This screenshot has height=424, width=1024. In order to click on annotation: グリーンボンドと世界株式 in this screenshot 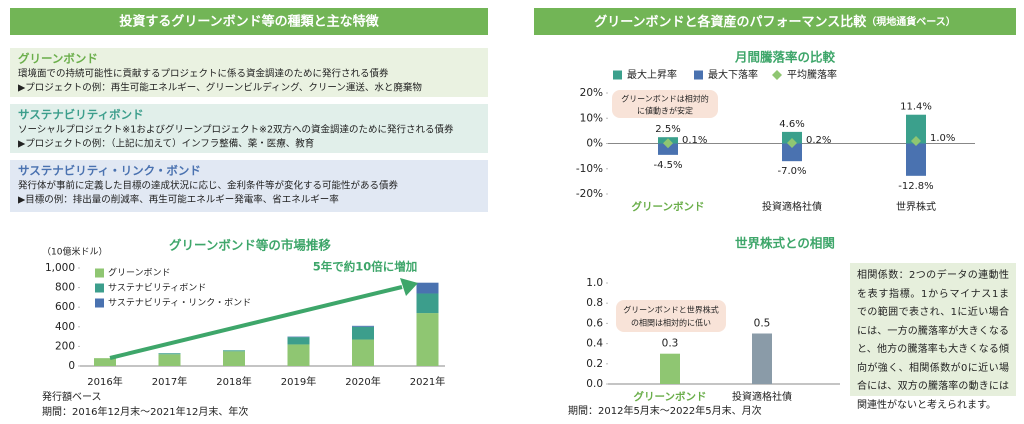, I will do `click(671, 310)`.